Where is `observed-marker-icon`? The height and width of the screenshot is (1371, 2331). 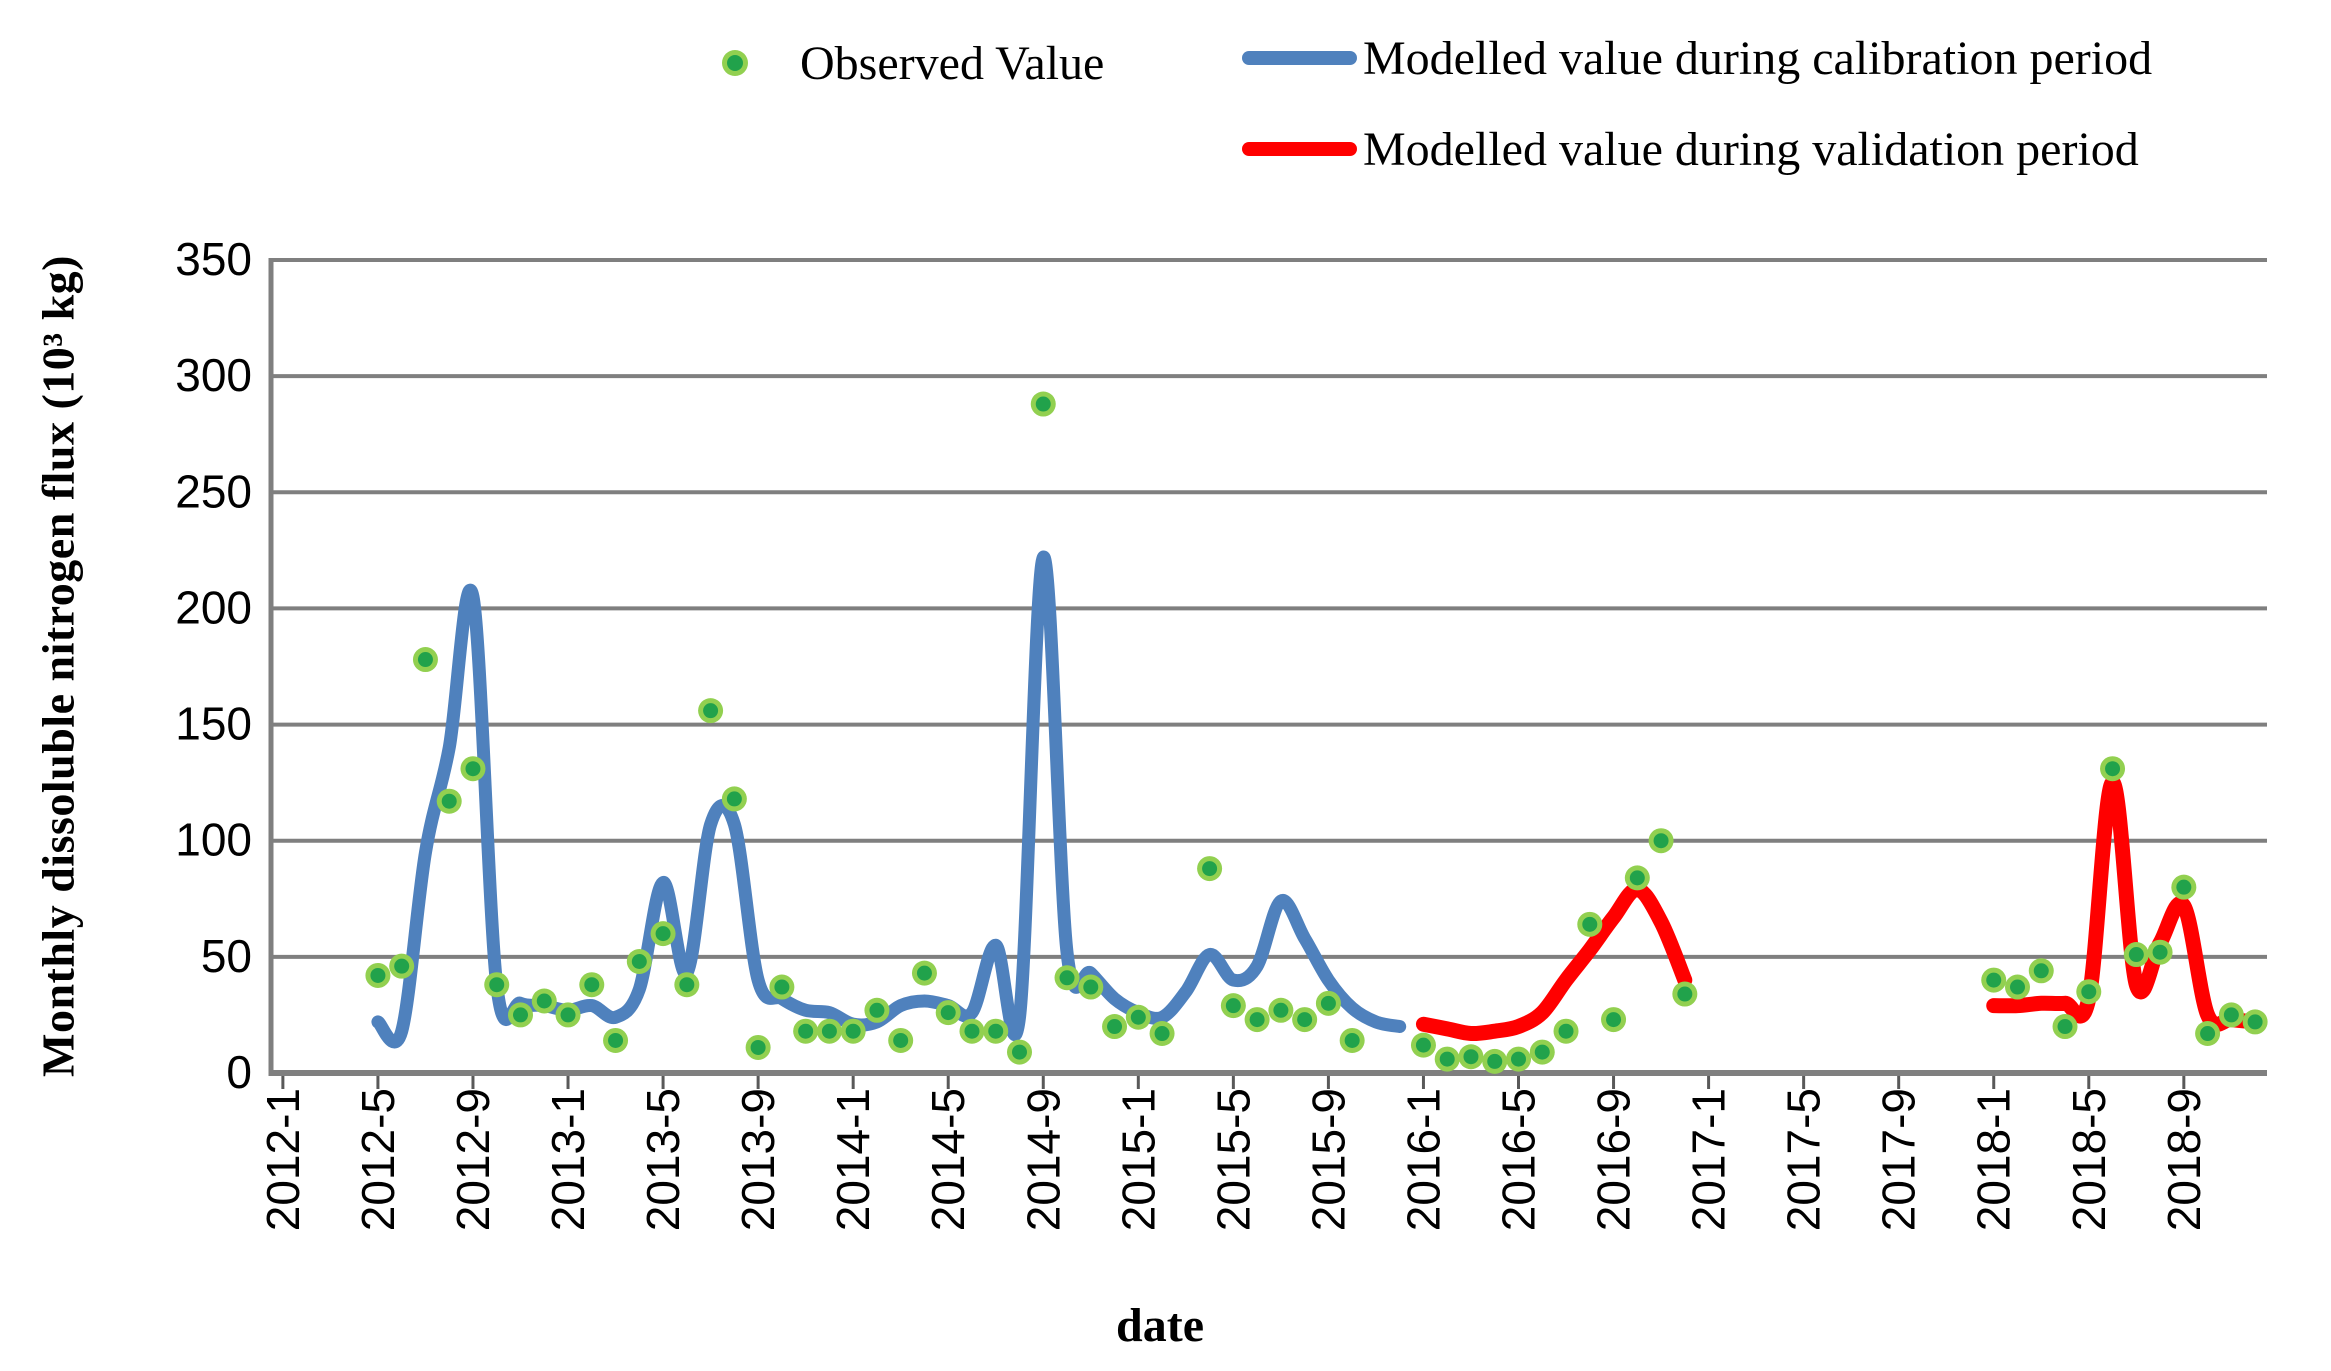 observed-marker-icon is located at coordinates (735, 63).